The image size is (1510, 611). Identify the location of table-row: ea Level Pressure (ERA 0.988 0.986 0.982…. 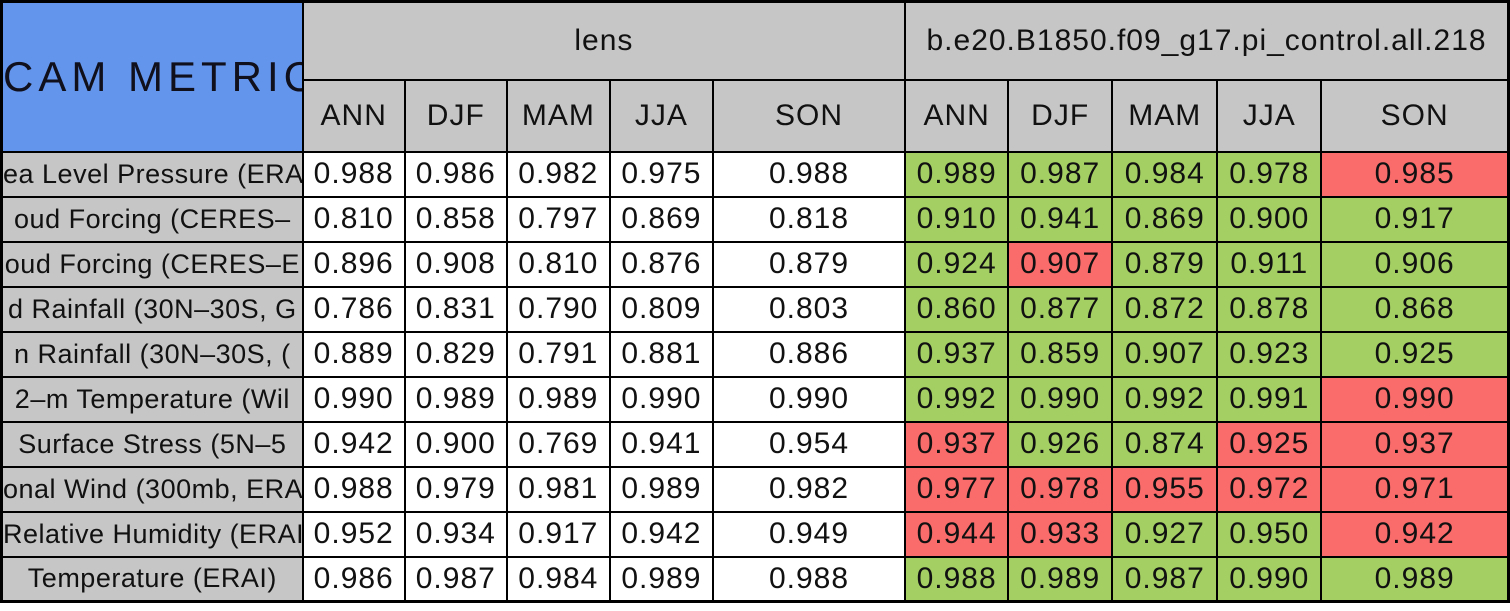
(755, 174).